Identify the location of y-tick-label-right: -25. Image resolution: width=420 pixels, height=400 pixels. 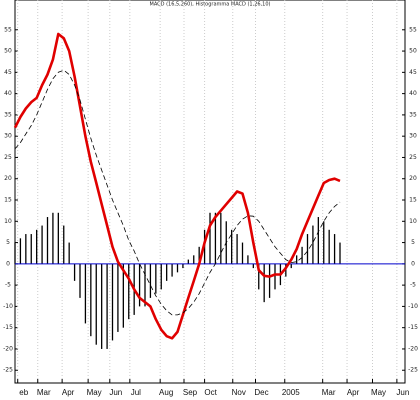
(413, 370).